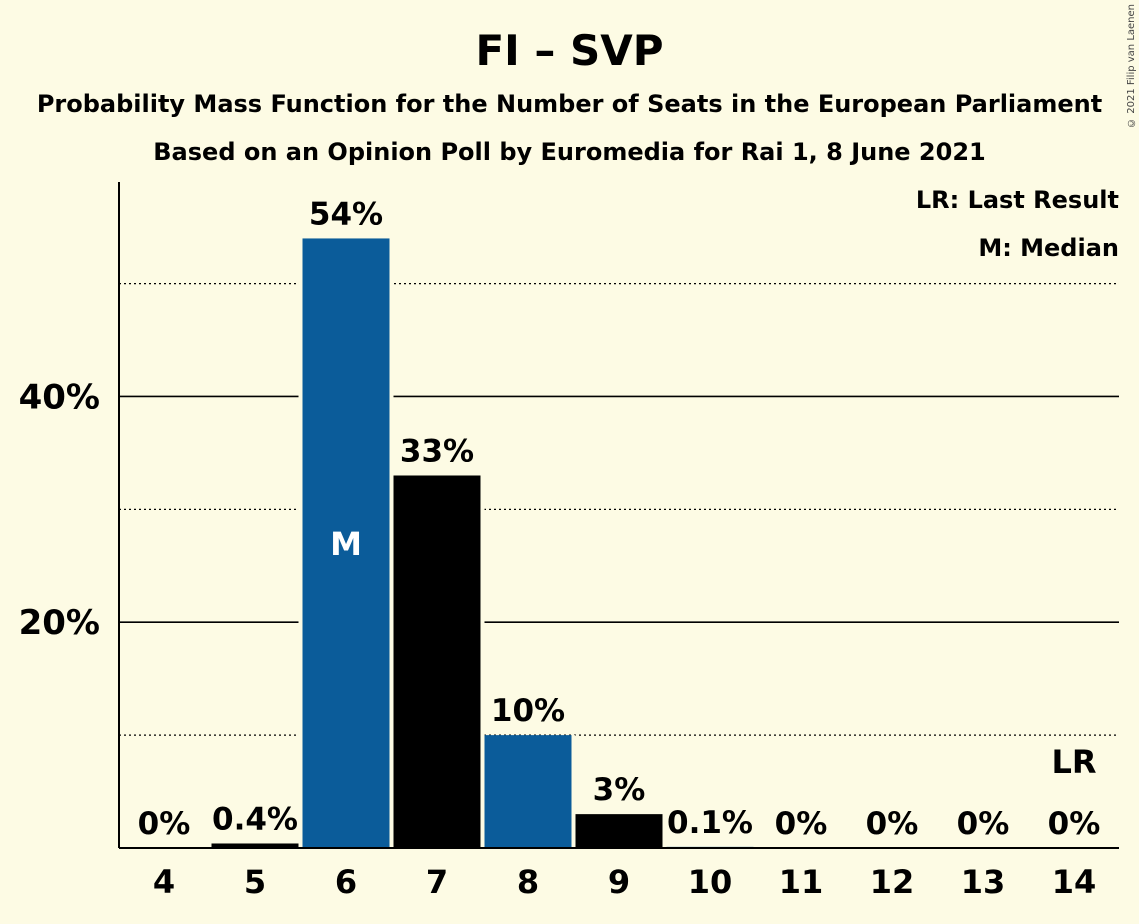 The width and height of the screenshot is (1139, 924). What do you see at coordinates (255, 882) in the screenshot?
I see `x-tick-label-5: 5` at bounding box center [255, 882].